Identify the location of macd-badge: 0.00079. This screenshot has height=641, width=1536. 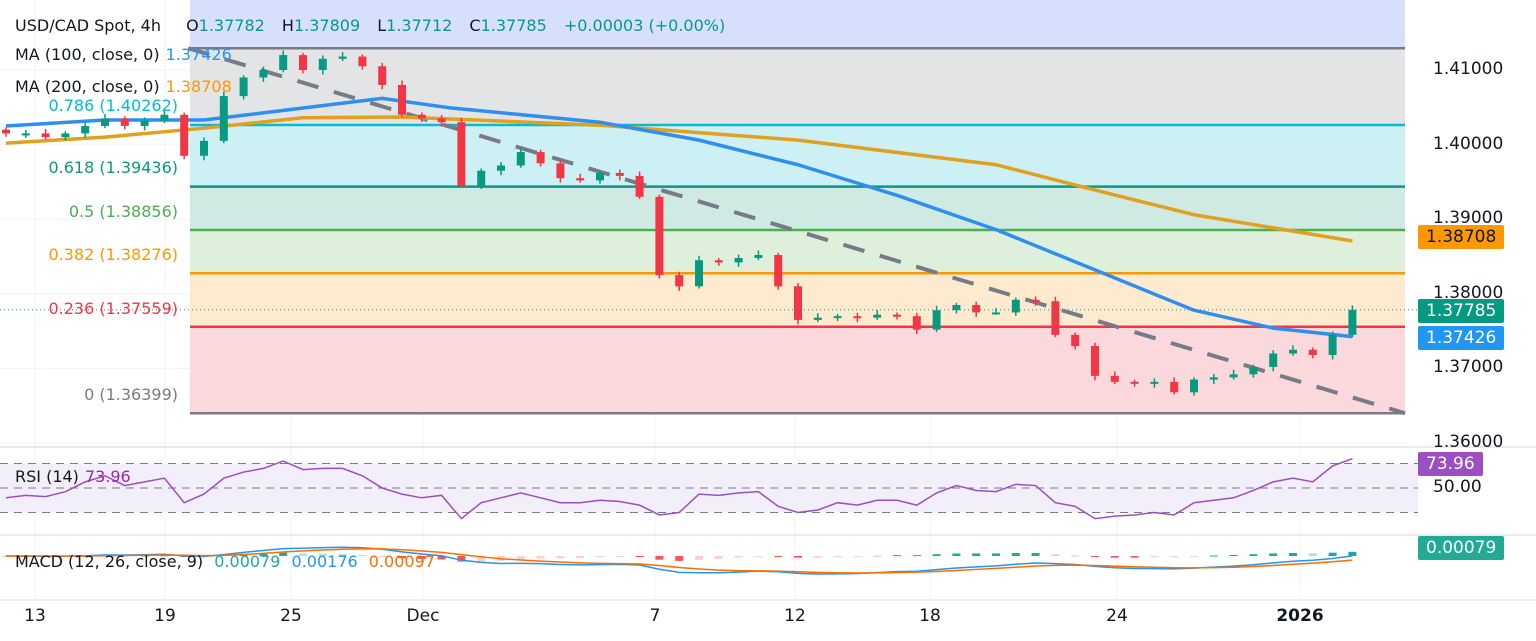
(1461, 548).